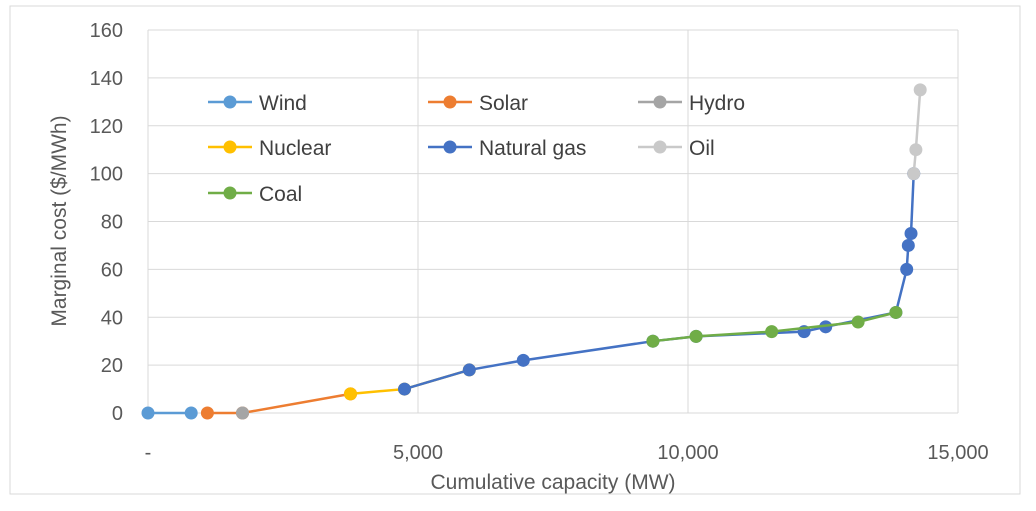 Image resolution: width=1036 pixels, height=511 pixels. I want to click on y-tick-label: 100, so click(106, 175).